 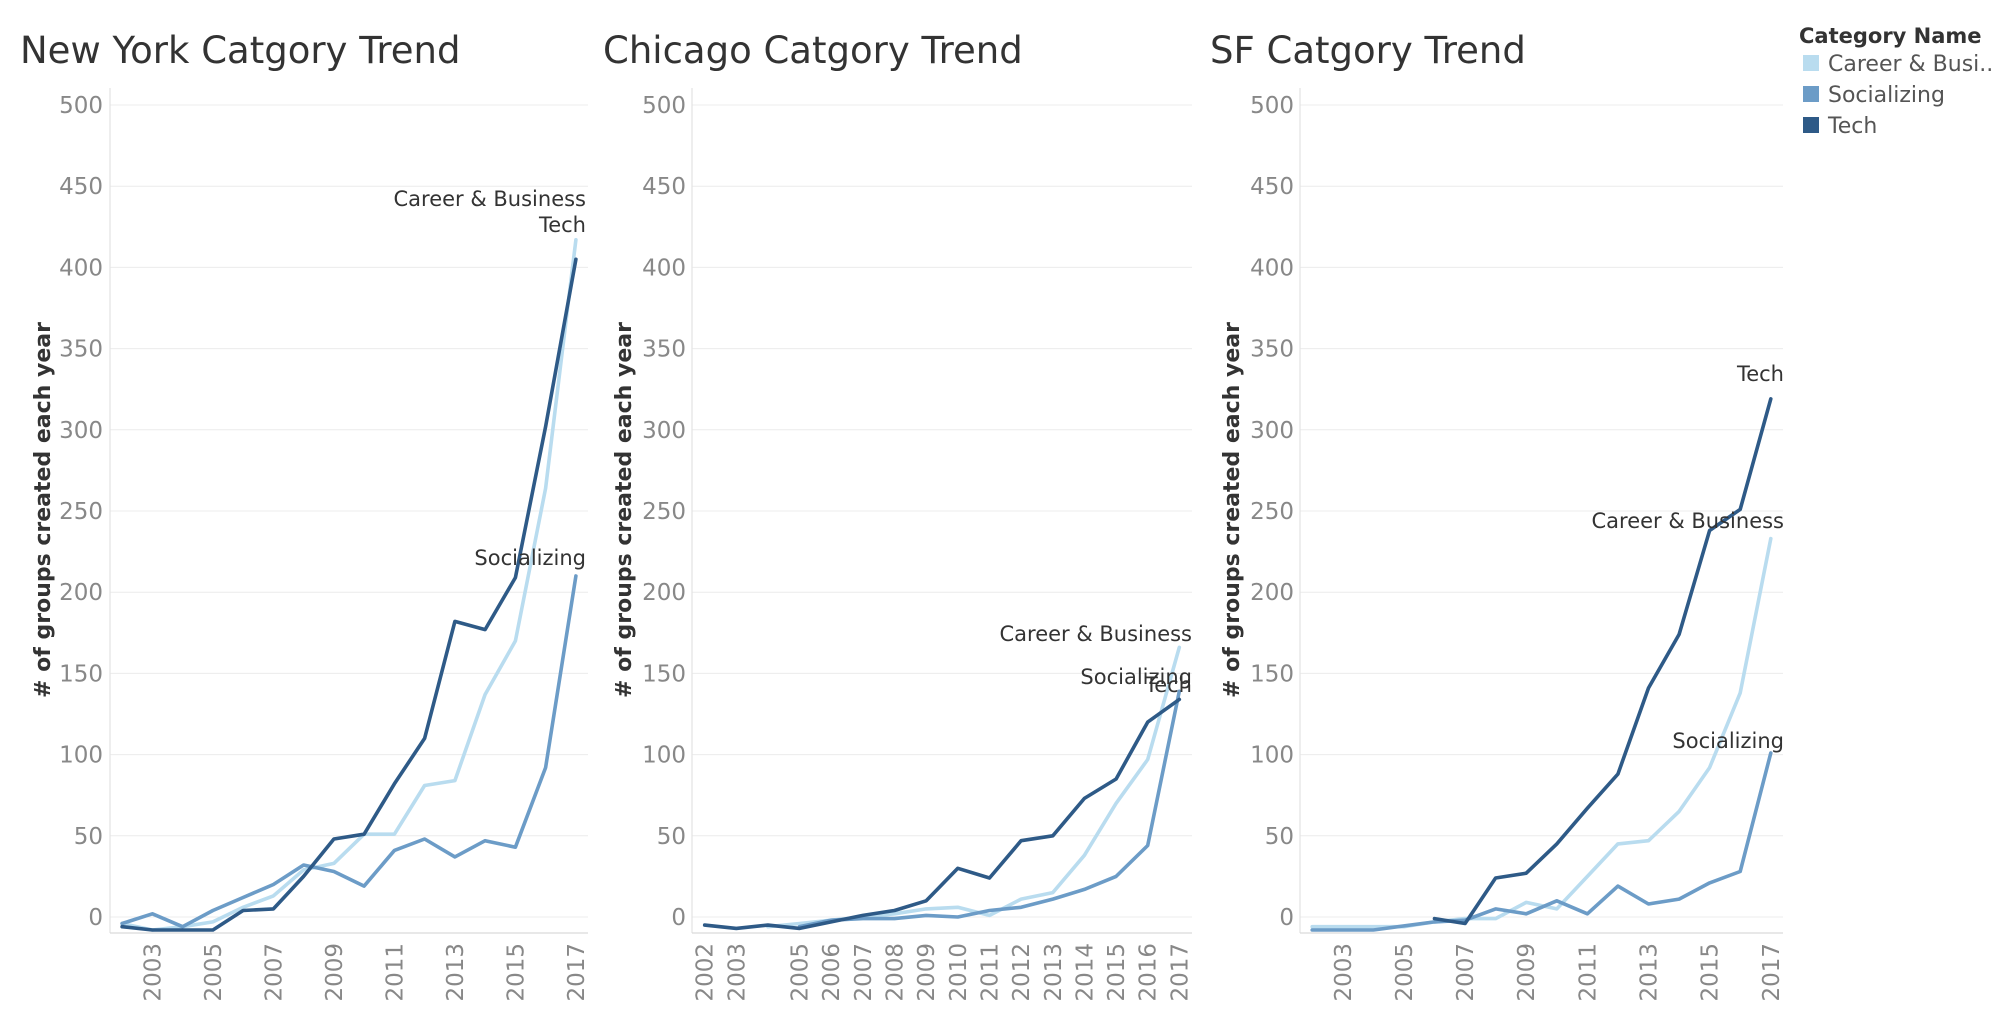 I want to click on chart-title: New York Catgory Trend, so click(x=240, y=50).